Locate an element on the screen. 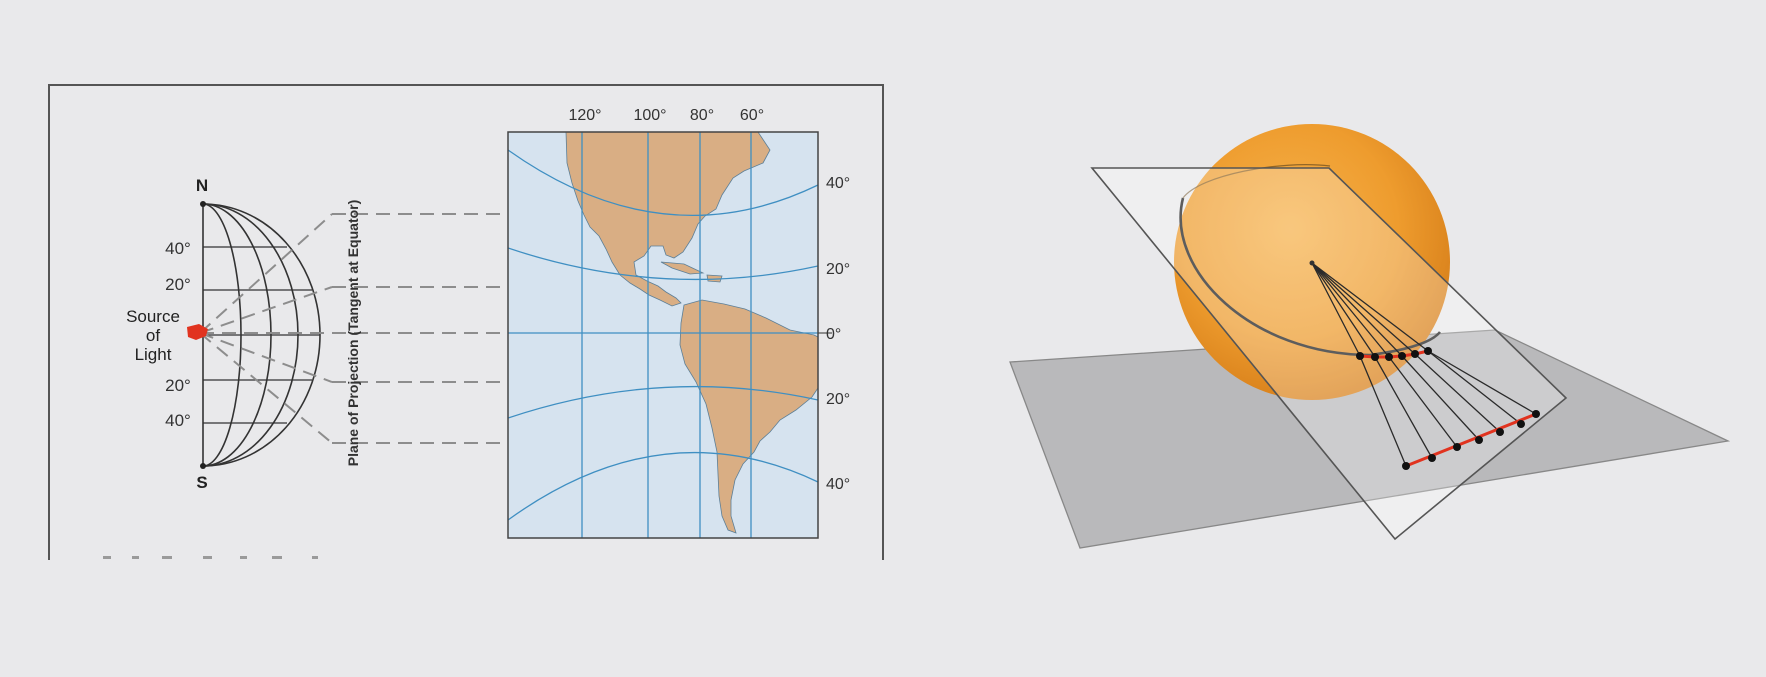 The height and width of the screenshot is (677, 1766). map-lon-label: 120° is located at coordinates (584, 115).